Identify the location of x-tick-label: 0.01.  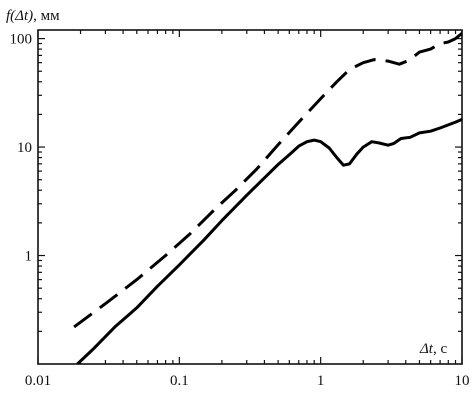
(38, 381).